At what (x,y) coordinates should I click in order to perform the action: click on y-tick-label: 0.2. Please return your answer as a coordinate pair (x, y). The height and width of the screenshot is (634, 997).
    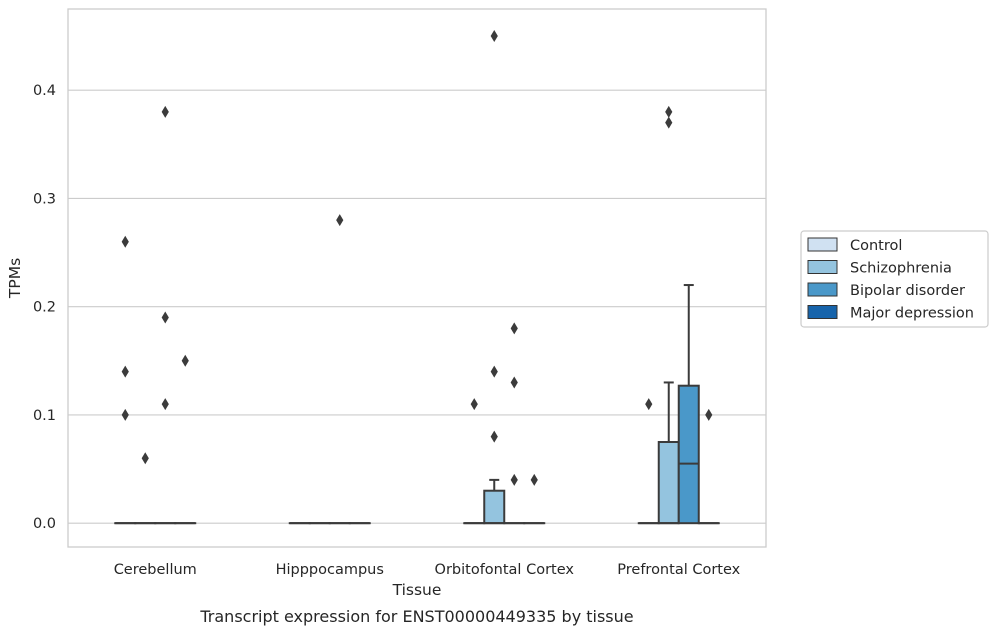
    Looking at the image, I should click on (44, 308).